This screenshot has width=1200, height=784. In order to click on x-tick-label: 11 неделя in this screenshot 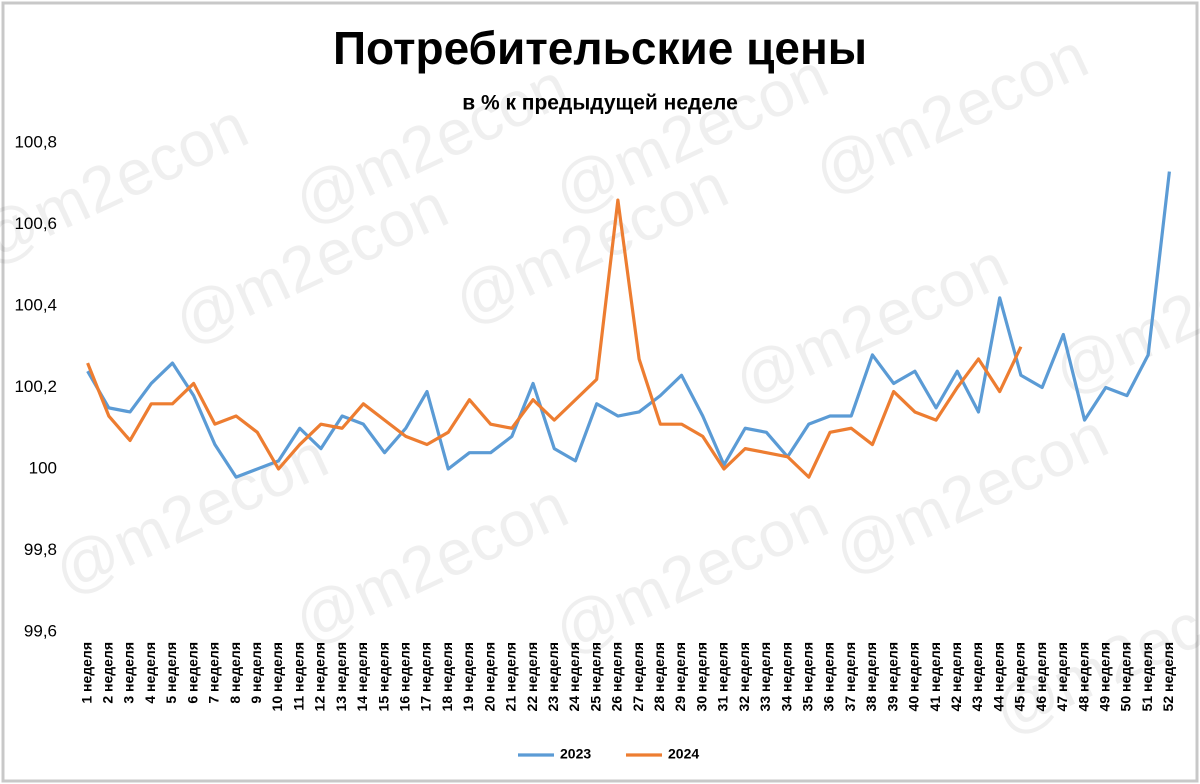, I will do `click(298, 676)`.